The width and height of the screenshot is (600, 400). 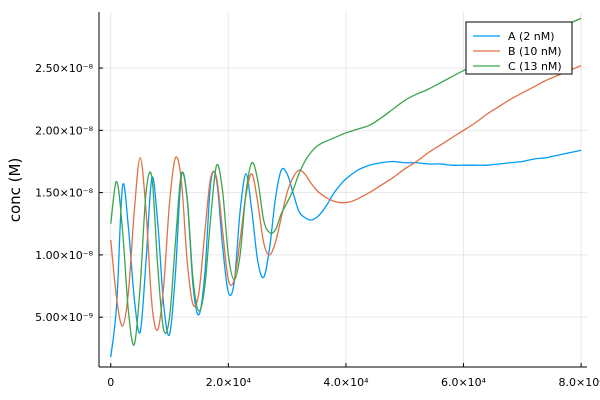 I want to click on legend: A (2 nM) B (10 nM) C (13 nM), so click(x=519, y=48).